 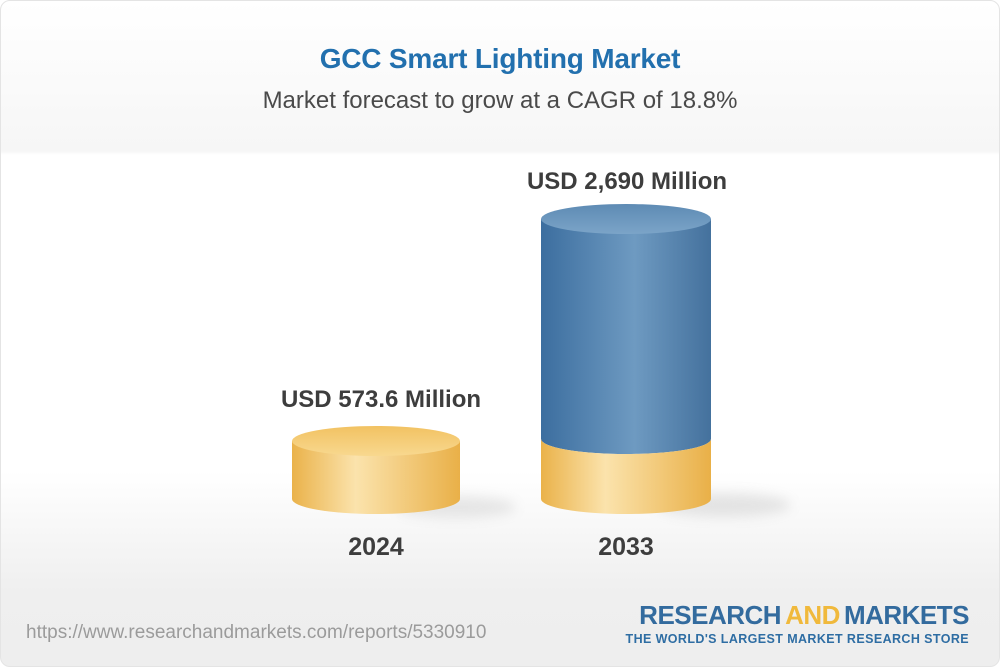 I want to click on cylinder-2033, so click(x=626, y=359).